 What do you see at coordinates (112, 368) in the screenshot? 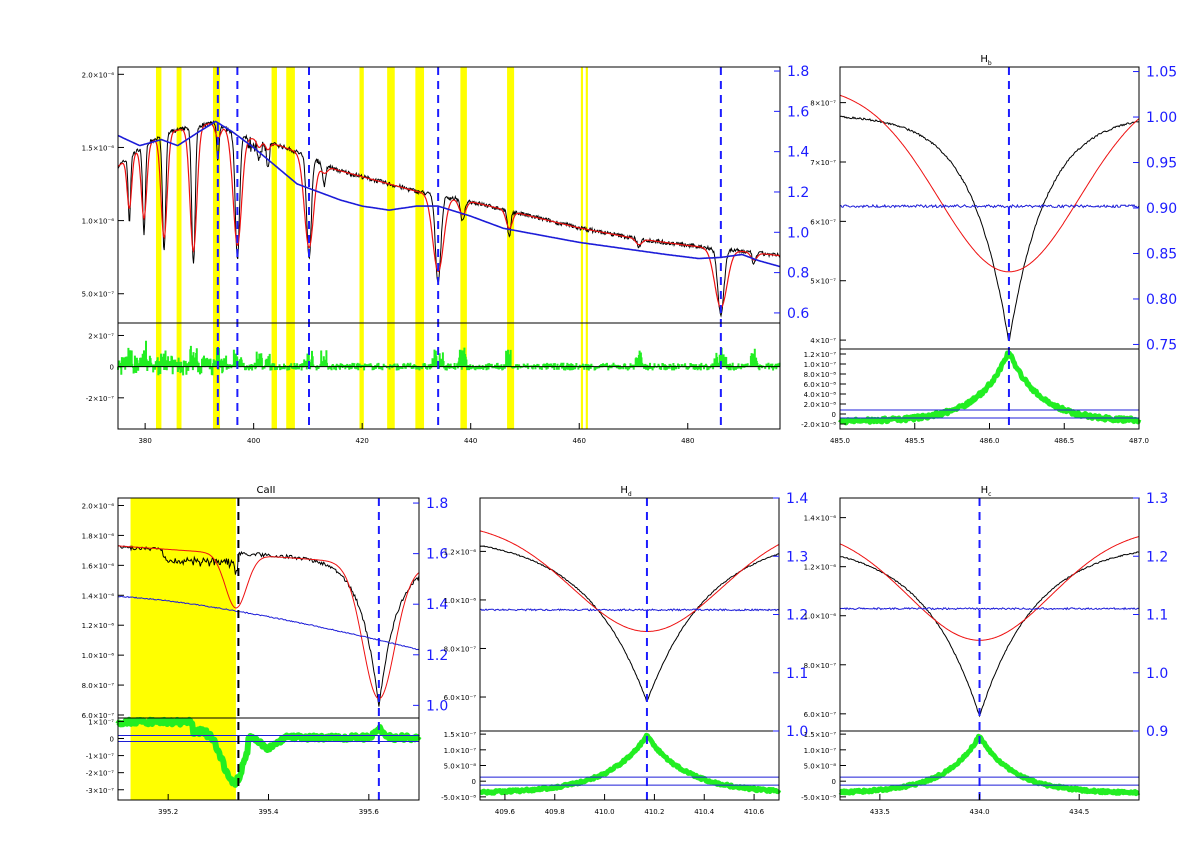
I see `overview-resid-tick-label: 0` at bounding box center [112, 368].